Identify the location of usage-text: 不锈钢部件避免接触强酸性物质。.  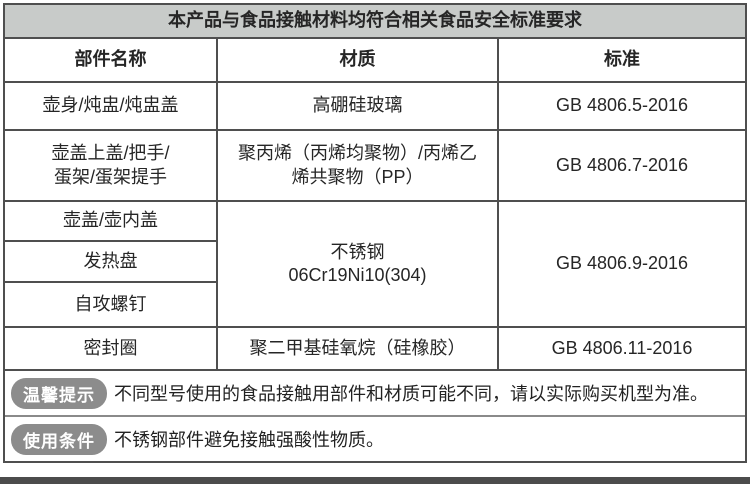
(249, 440).